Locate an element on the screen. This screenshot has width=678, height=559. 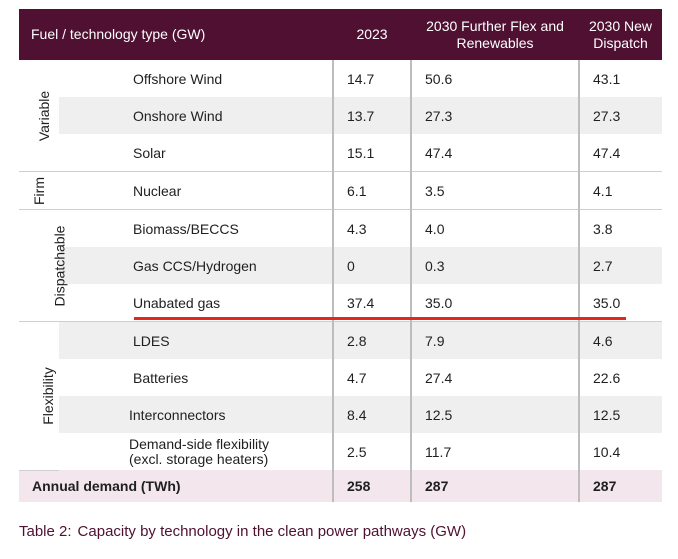
value-2023: 14.7 is located at coordinates (372, 78).